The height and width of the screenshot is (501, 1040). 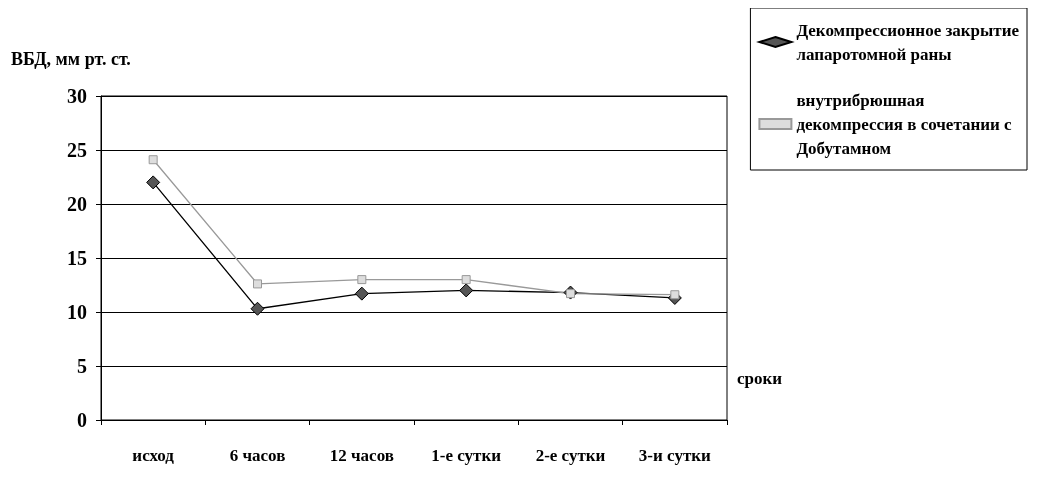 What do you see at coordinates (71, 59) in the screenshot?
I see `y-axis-title: ВБД, мм рт. ст.` at bounding box center [71, 59].